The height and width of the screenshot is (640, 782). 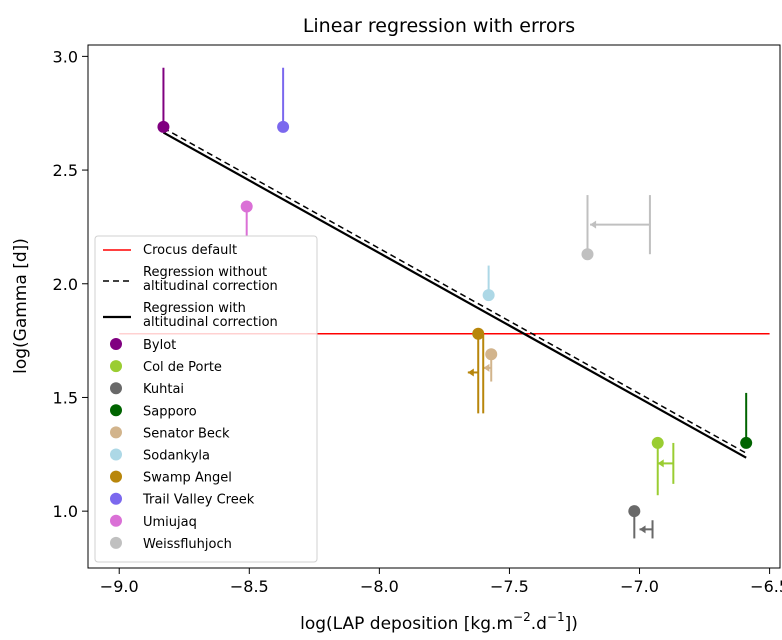 I want to click on x-tick-label: −7.0, so click(x=639, y=586).